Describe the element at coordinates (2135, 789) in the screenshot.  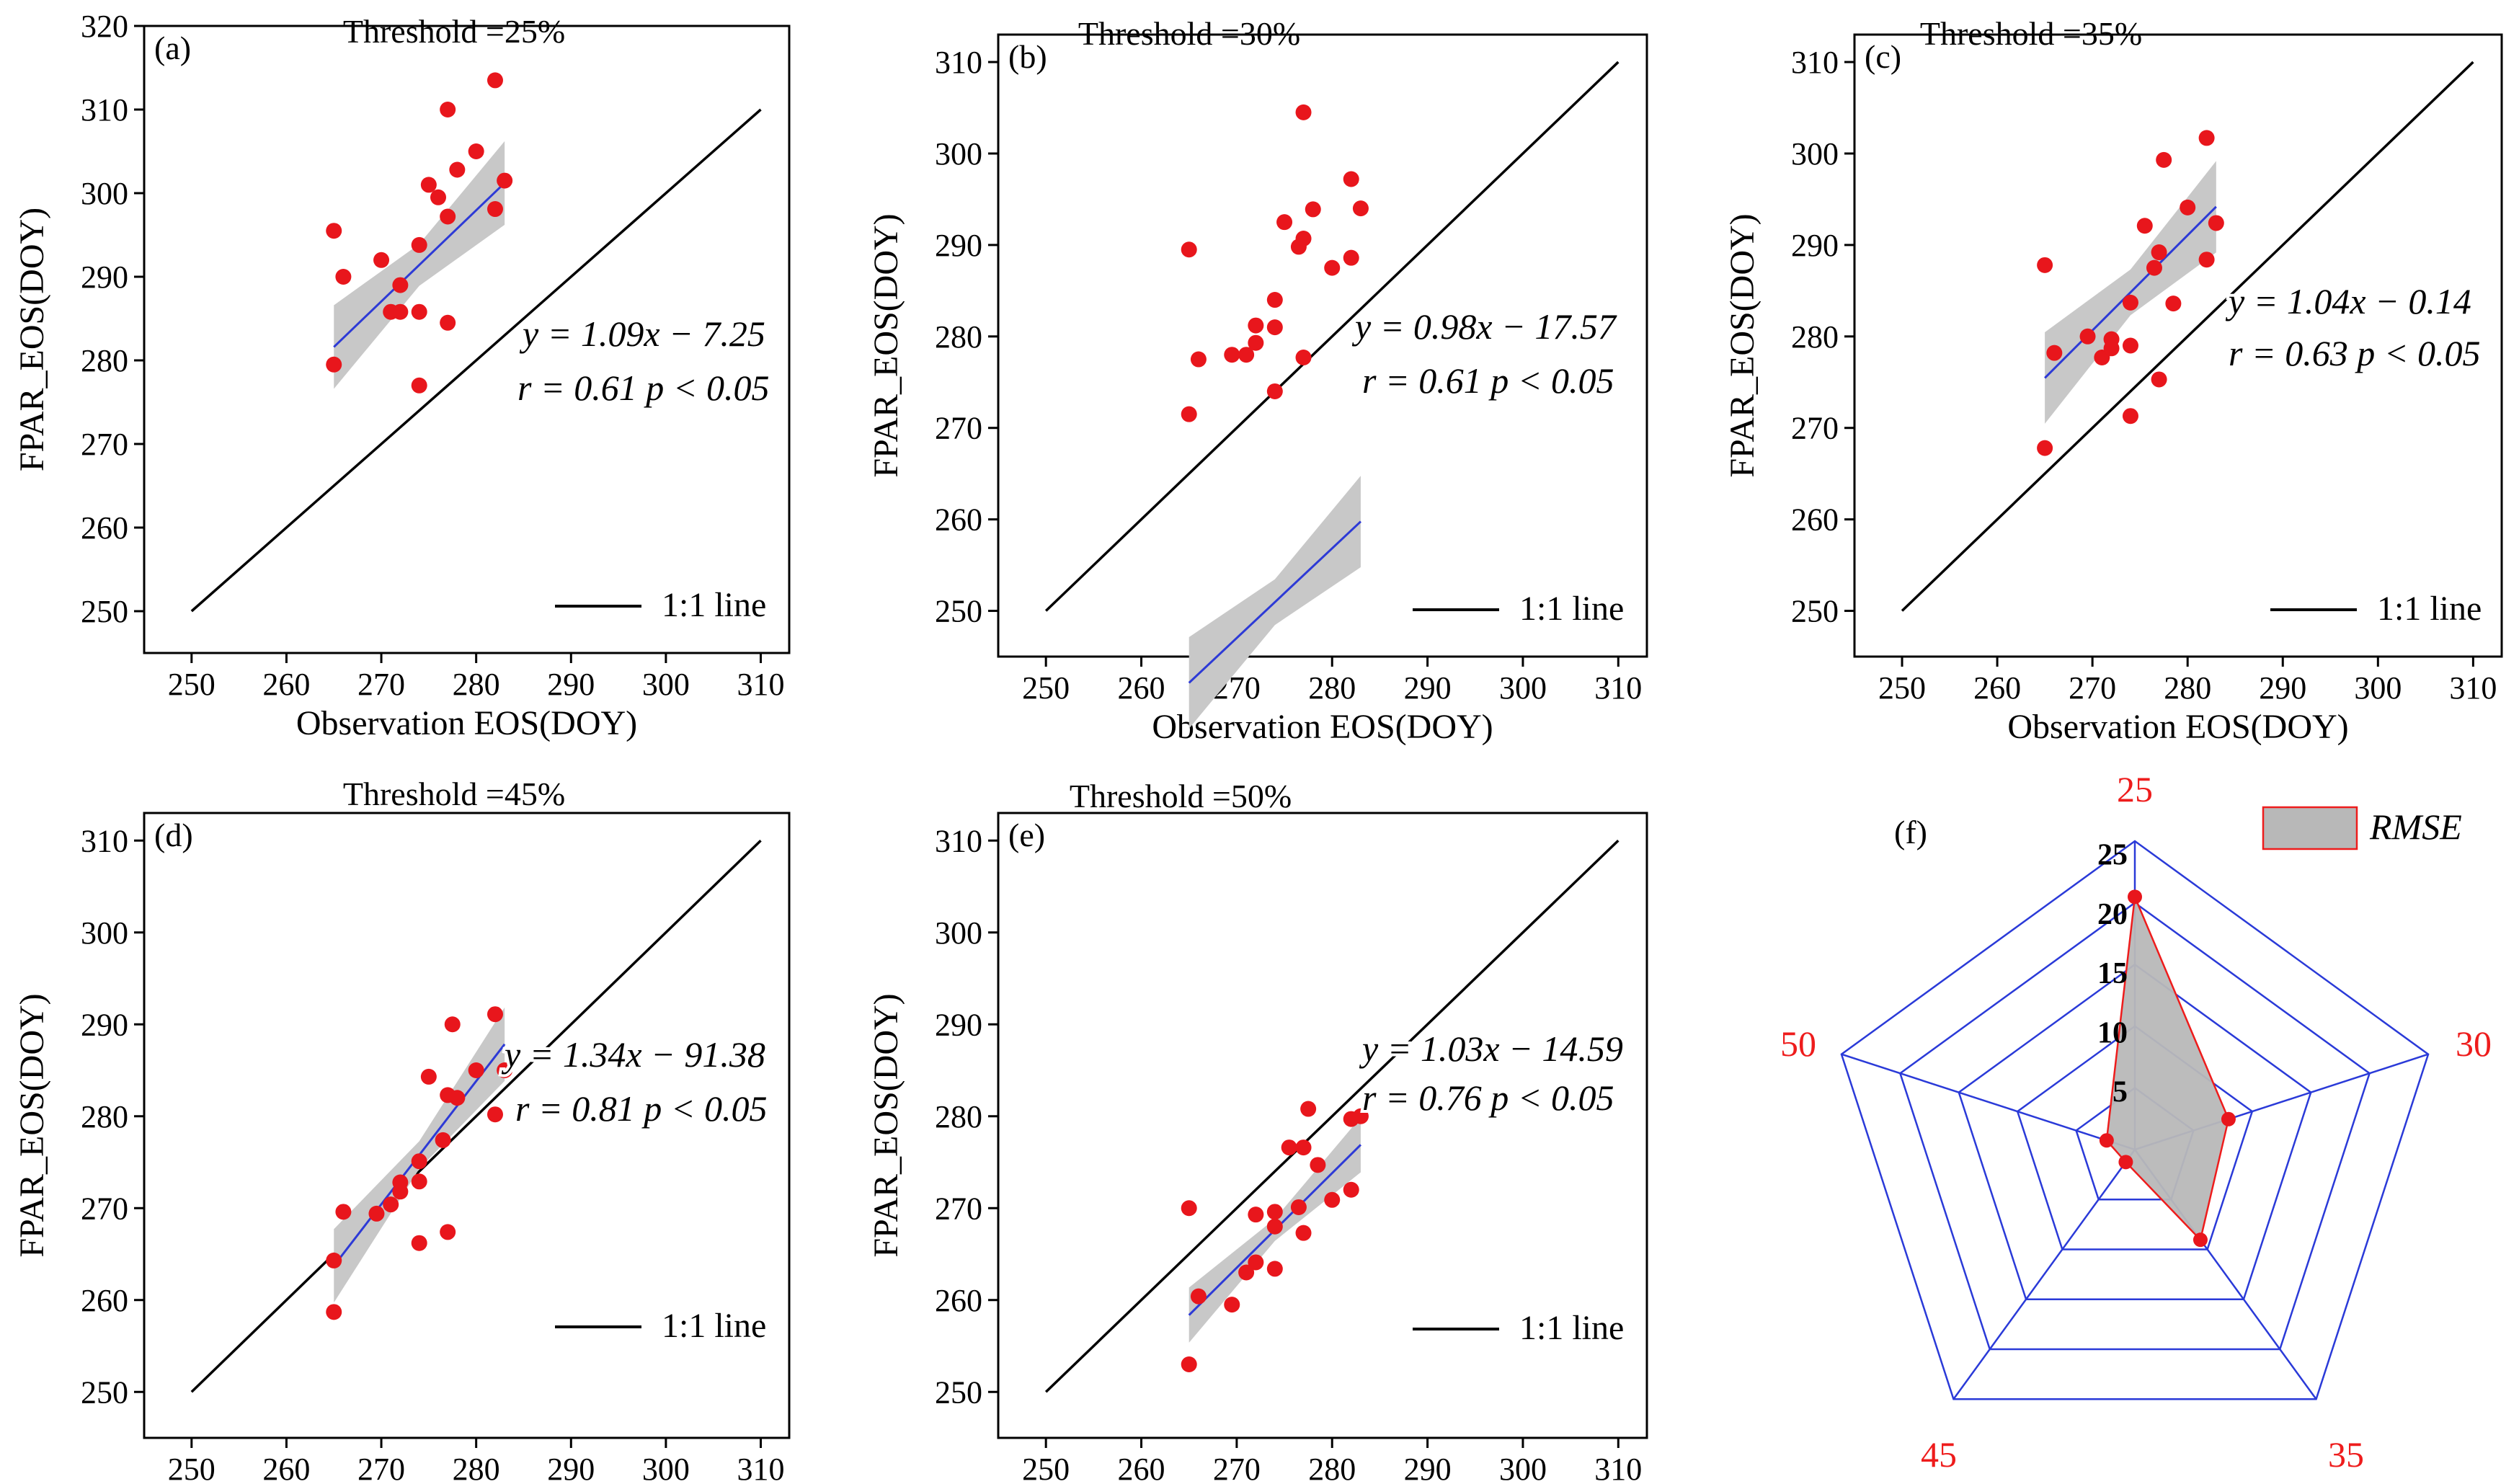
I see `radar-category-label: 25` at that location.